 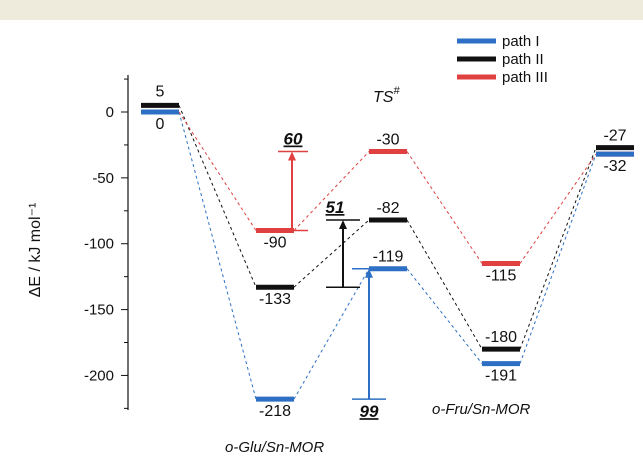 I want to click on value-label: -119, so click(x=388, y=257).